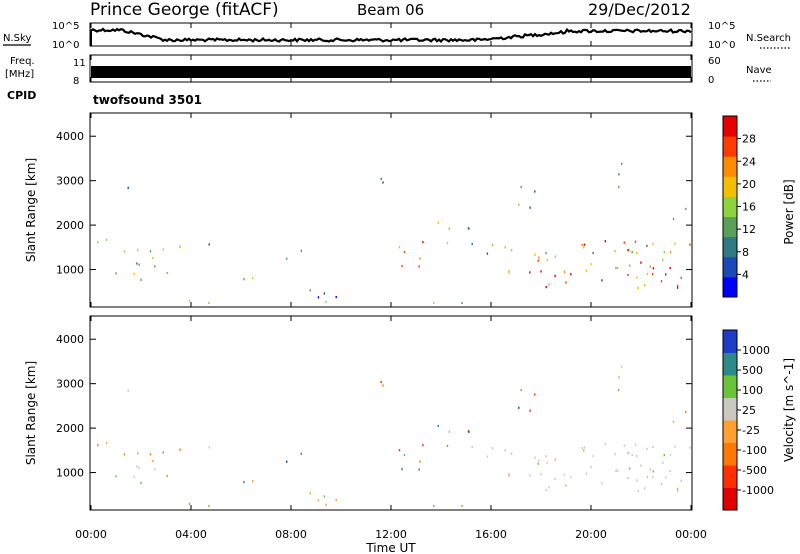 The height and width of the screenshot is (554, 800). I want to click on y-tick-label: 4000, so click(70, 339).